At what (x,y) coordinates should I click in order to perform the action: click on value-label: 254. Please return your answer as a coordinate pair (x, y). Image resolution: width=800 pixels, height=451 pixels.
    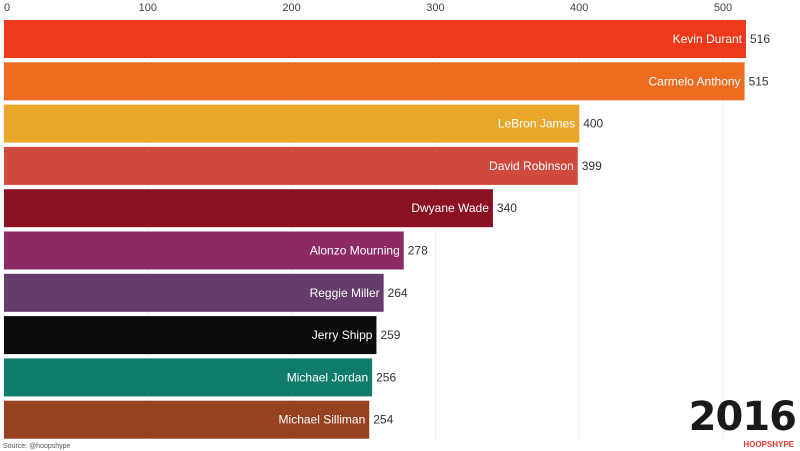
    Looking at the image, I should click on (383, 420).